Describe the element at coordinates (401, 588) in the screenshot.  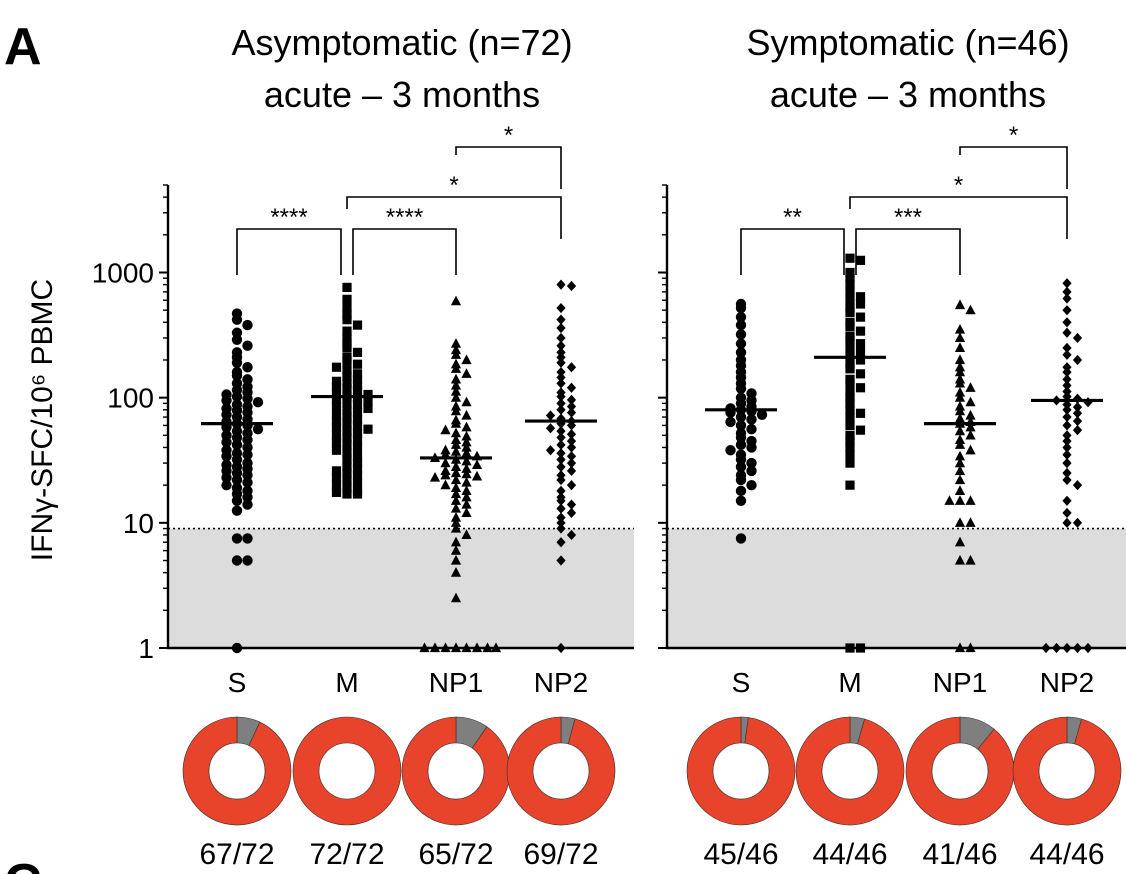
I see `below-threshold-band` at that location.